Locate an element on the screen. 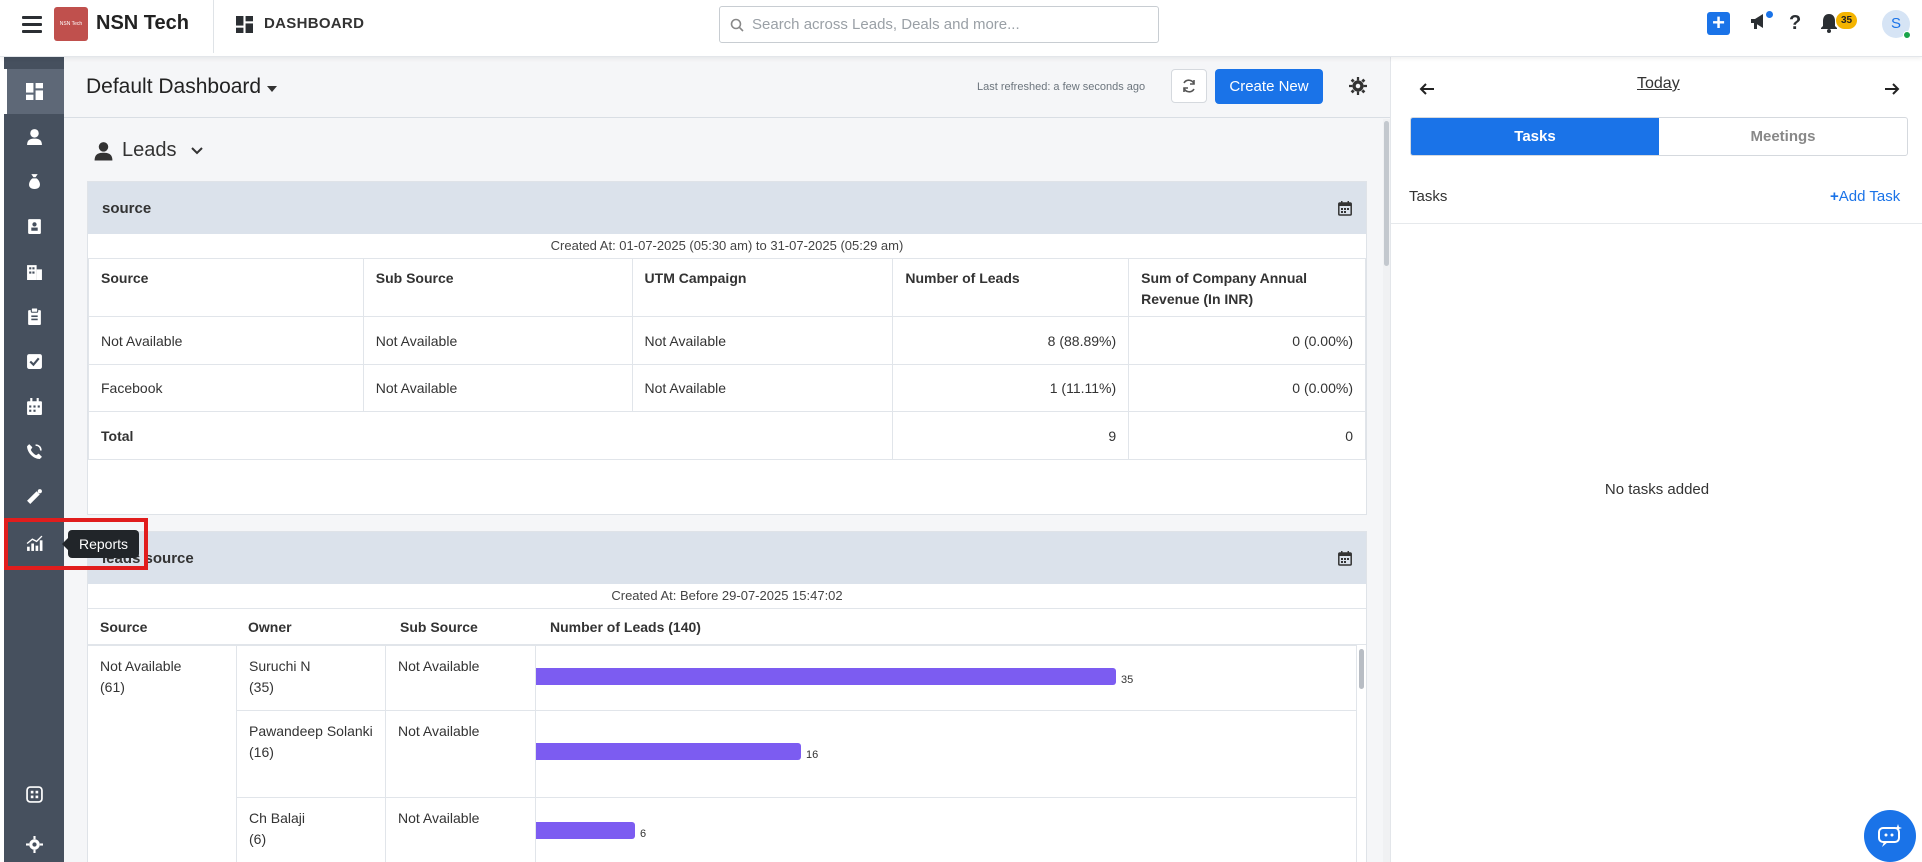 The height and width of the screenshot is (862, 1922). table-cell: 1 (11.11%) is located at coordinates (1011, 388).